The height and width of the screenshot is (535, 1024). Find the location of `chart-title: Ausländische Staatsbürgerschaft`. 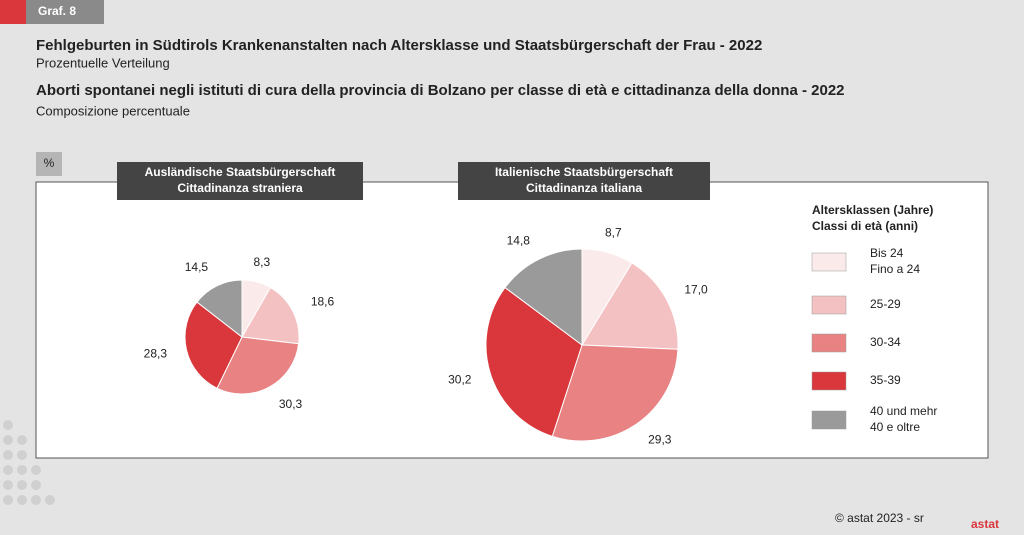

chart-title: Ausländische Staatsbürgerschaft is located at coordinates (240, 172).